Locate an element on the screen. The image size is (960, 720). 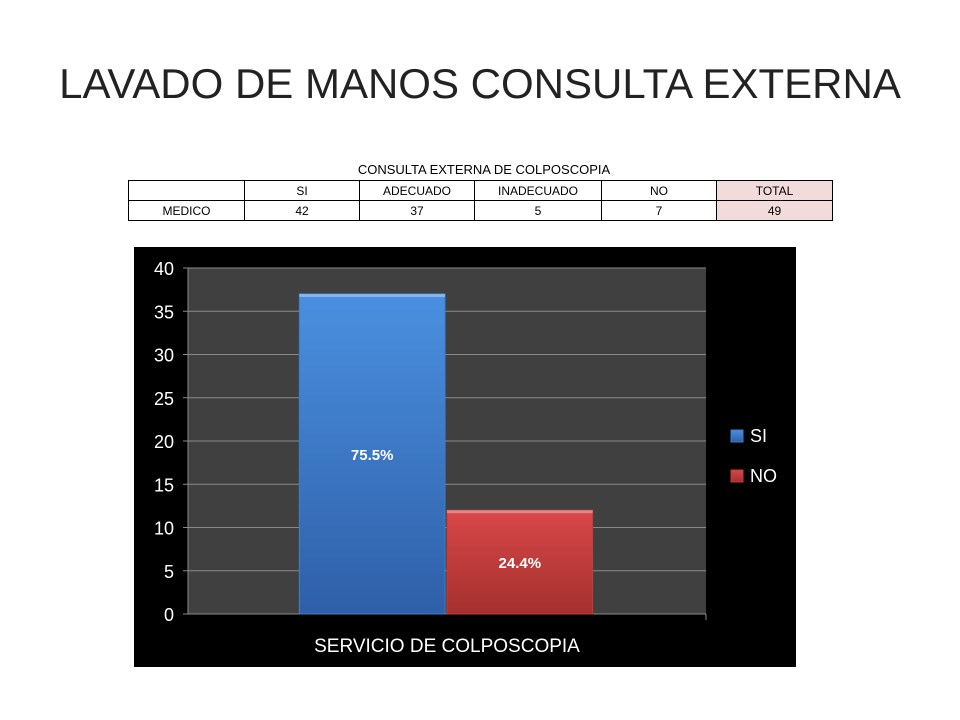
data-label: 75.5% is located at coordinates (372, 455).